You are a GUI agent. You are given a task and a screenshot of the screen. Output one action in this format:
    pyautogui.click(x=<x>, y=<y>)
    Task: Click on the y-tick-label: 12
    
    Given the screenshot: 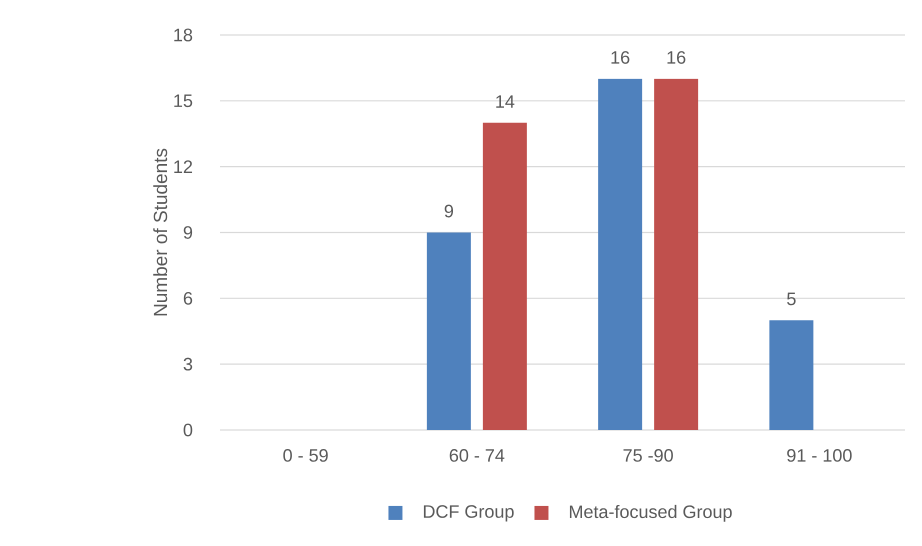 What is the action you would take?
    pyautogui.click(x=183, y=166)
    